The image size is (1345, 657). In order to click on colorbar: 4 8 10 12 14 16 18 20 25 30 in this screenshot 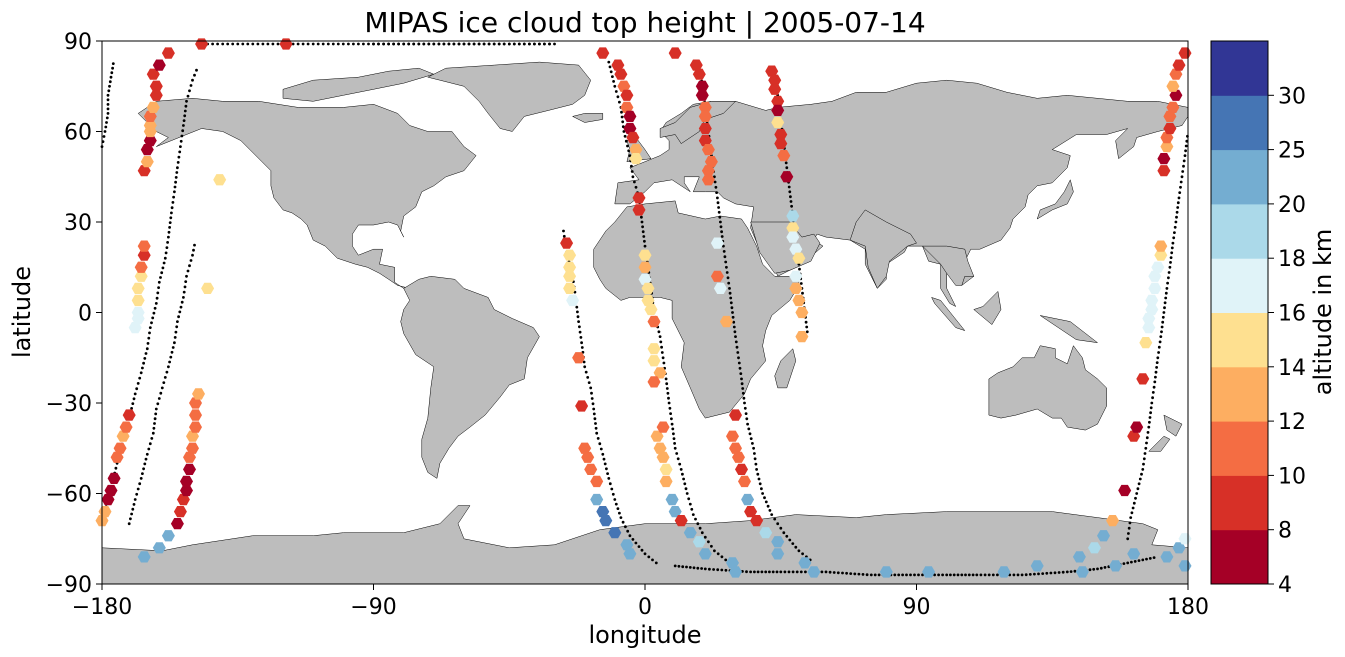, I will do `click(1258, 319)`.